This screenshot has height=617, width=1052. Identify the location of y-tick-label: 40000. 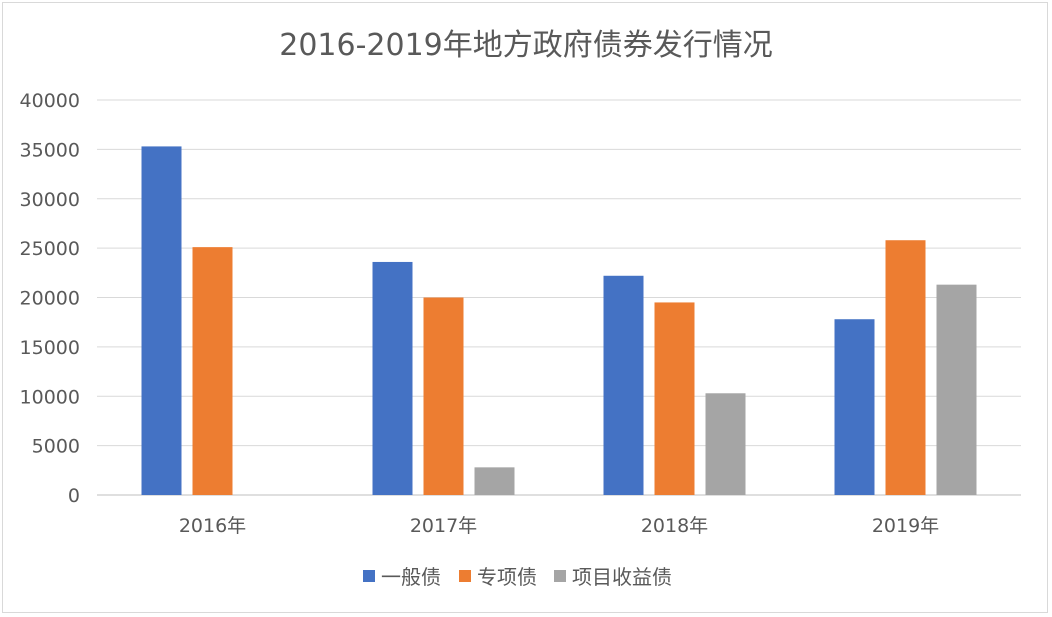
(50, 101).